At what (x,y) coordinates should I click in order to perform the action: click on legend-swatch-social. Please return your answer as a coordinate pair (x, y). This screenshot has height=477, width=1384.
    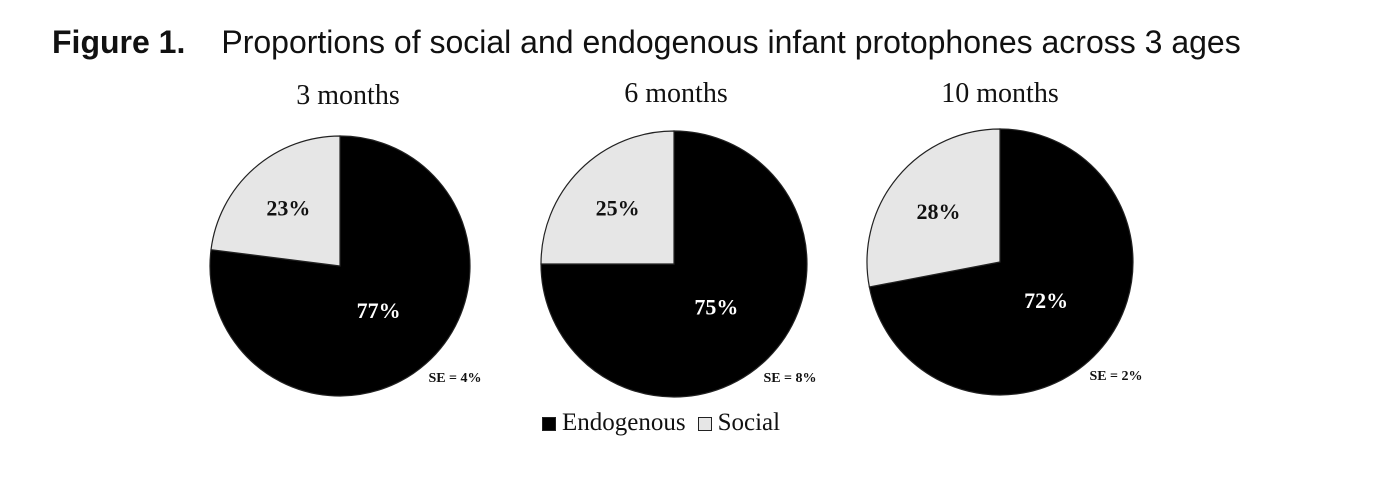
    Looking at the image, I should click on (704, 424).